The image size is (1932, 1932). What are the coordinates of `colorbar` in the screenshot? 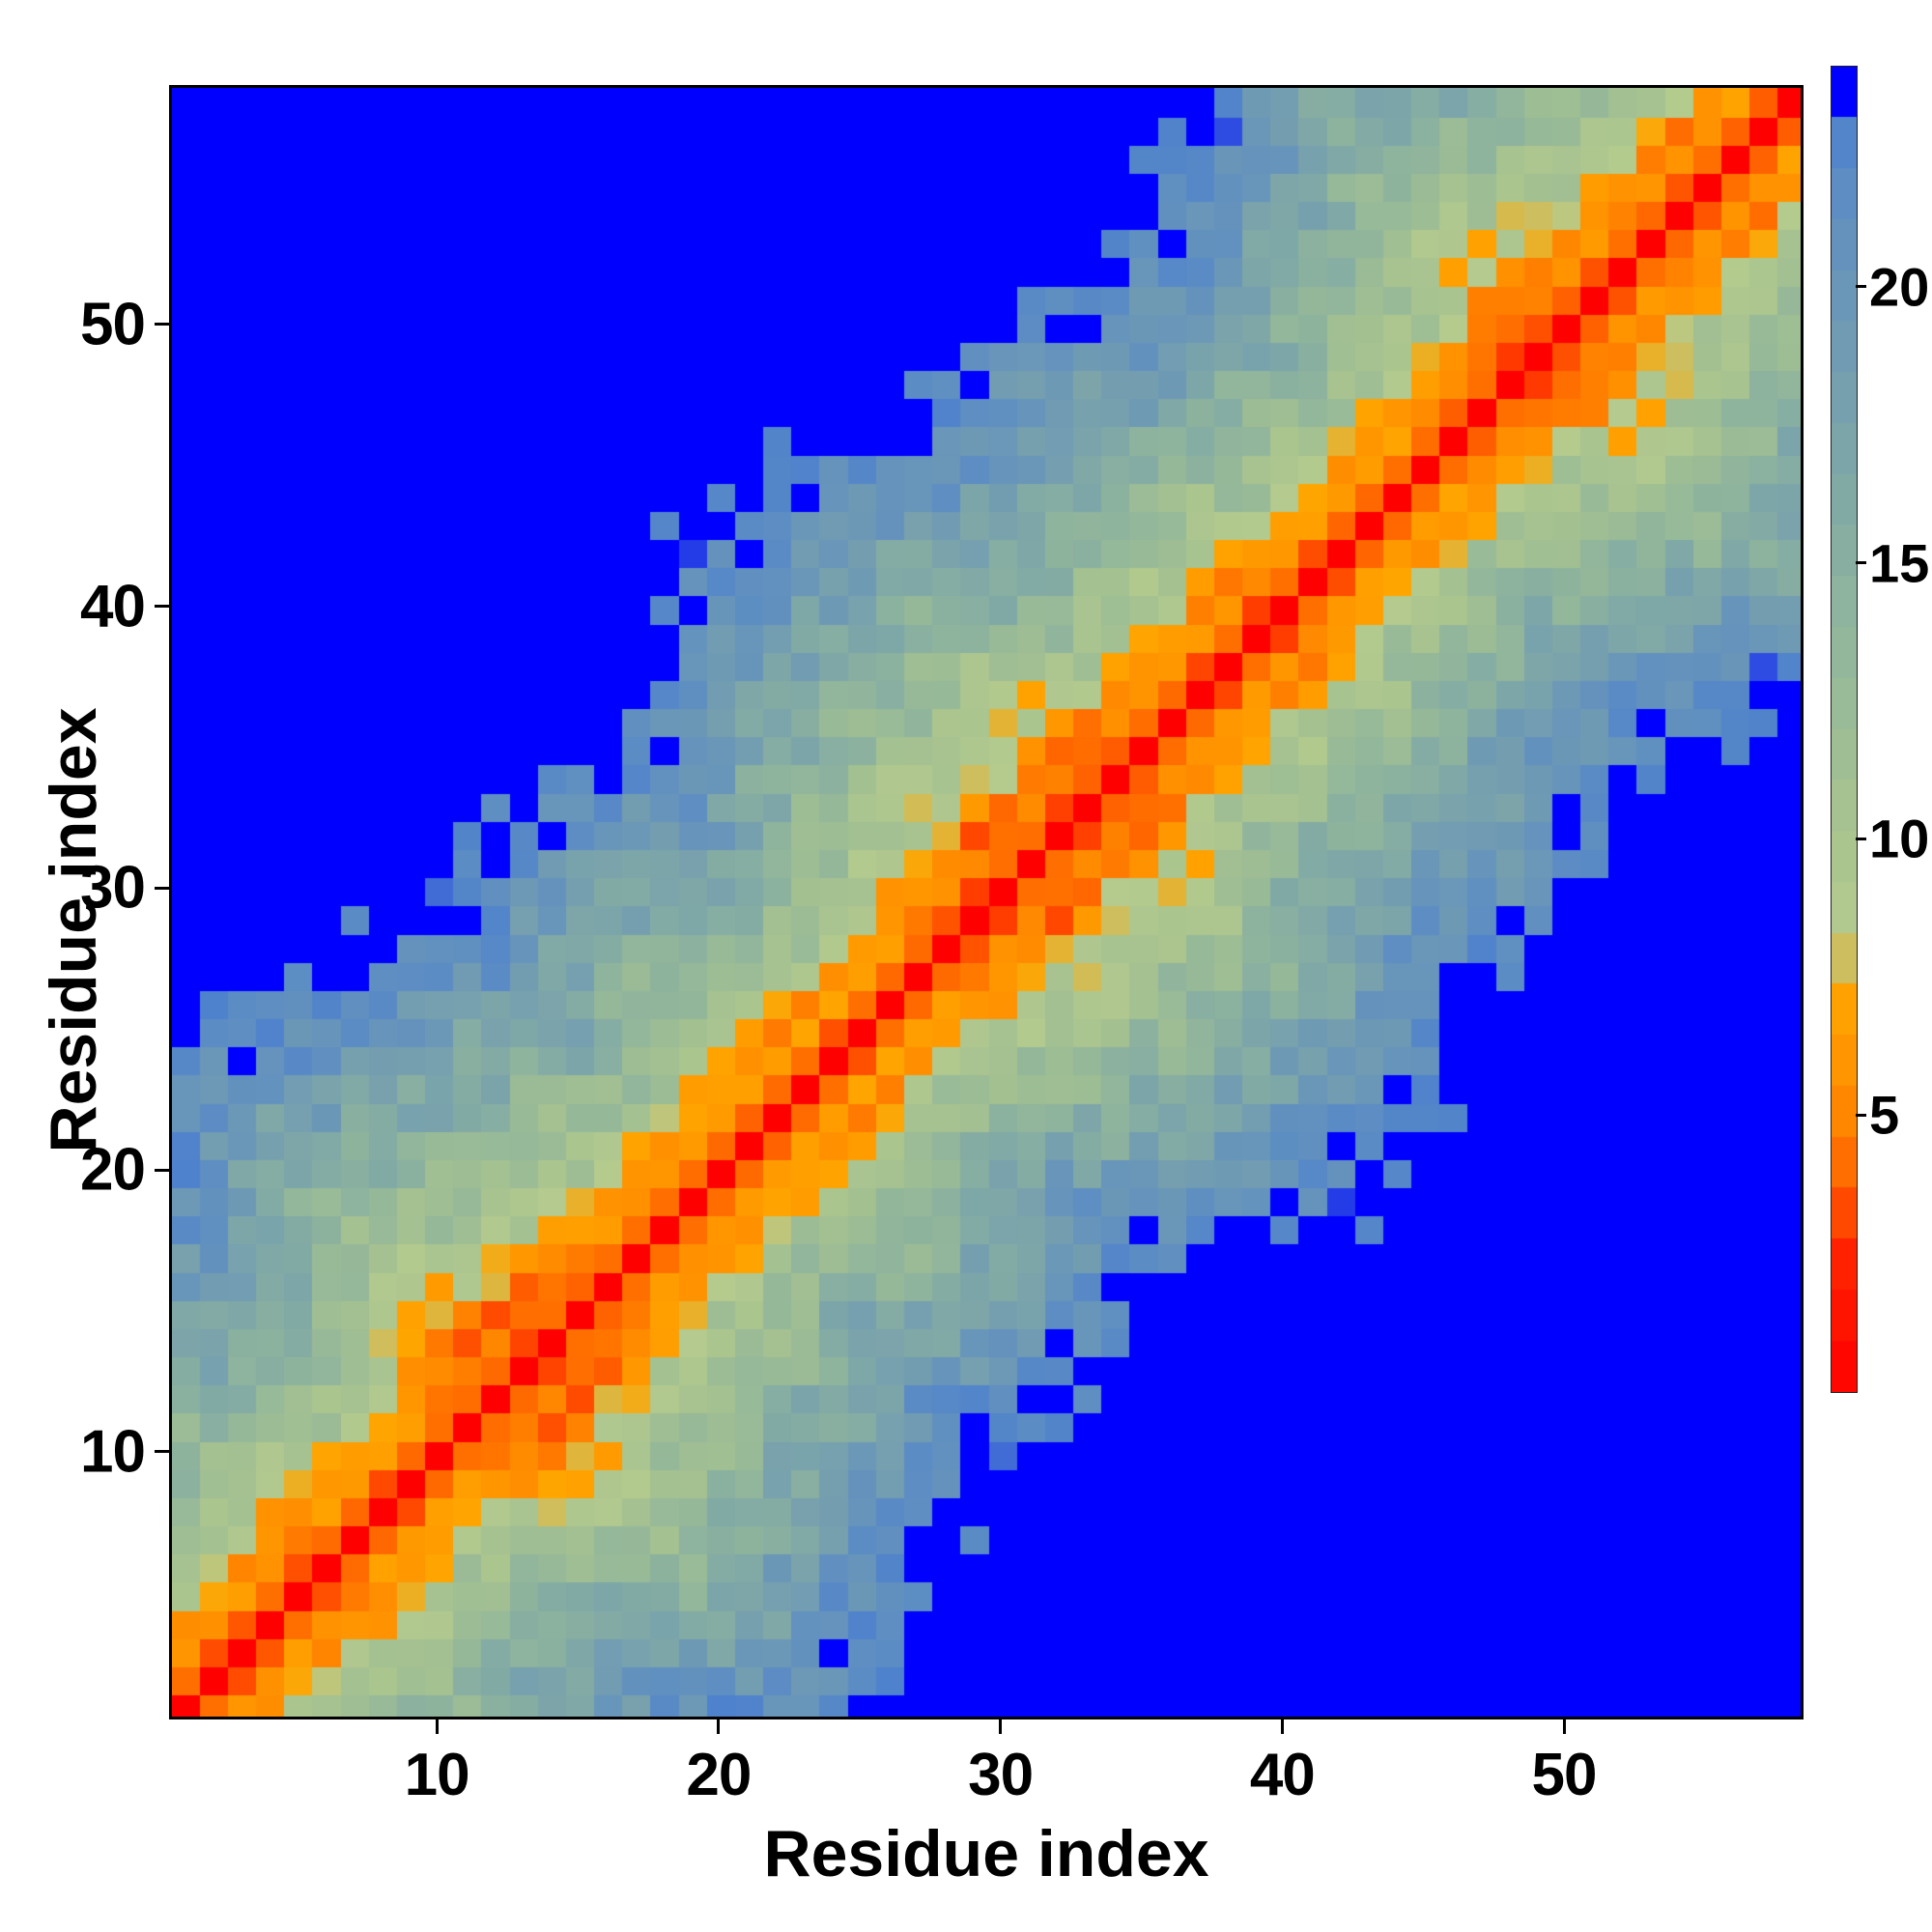 It's located at (1844, 729).